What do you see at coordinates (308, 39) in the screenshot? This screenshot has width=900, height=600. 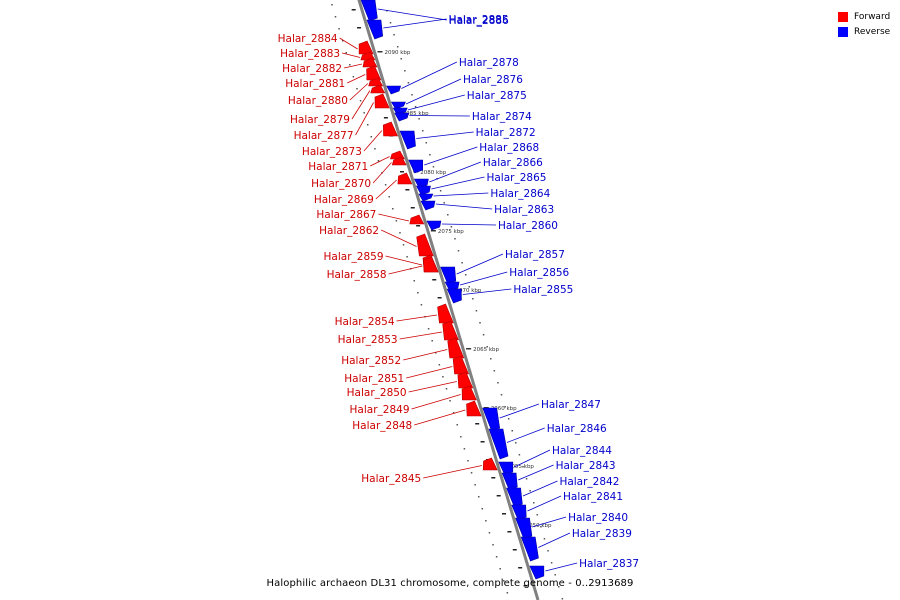 I see `gene-label-halar-2884: Halar_2884` at bounding box center [308, 39].